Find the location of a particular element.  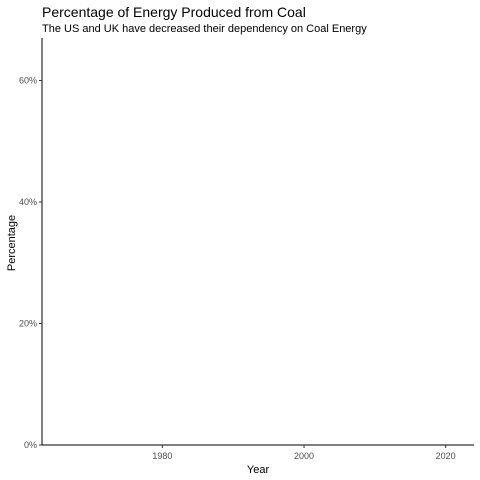

y-tick-label: 0% is located at coordinates (30, 445).